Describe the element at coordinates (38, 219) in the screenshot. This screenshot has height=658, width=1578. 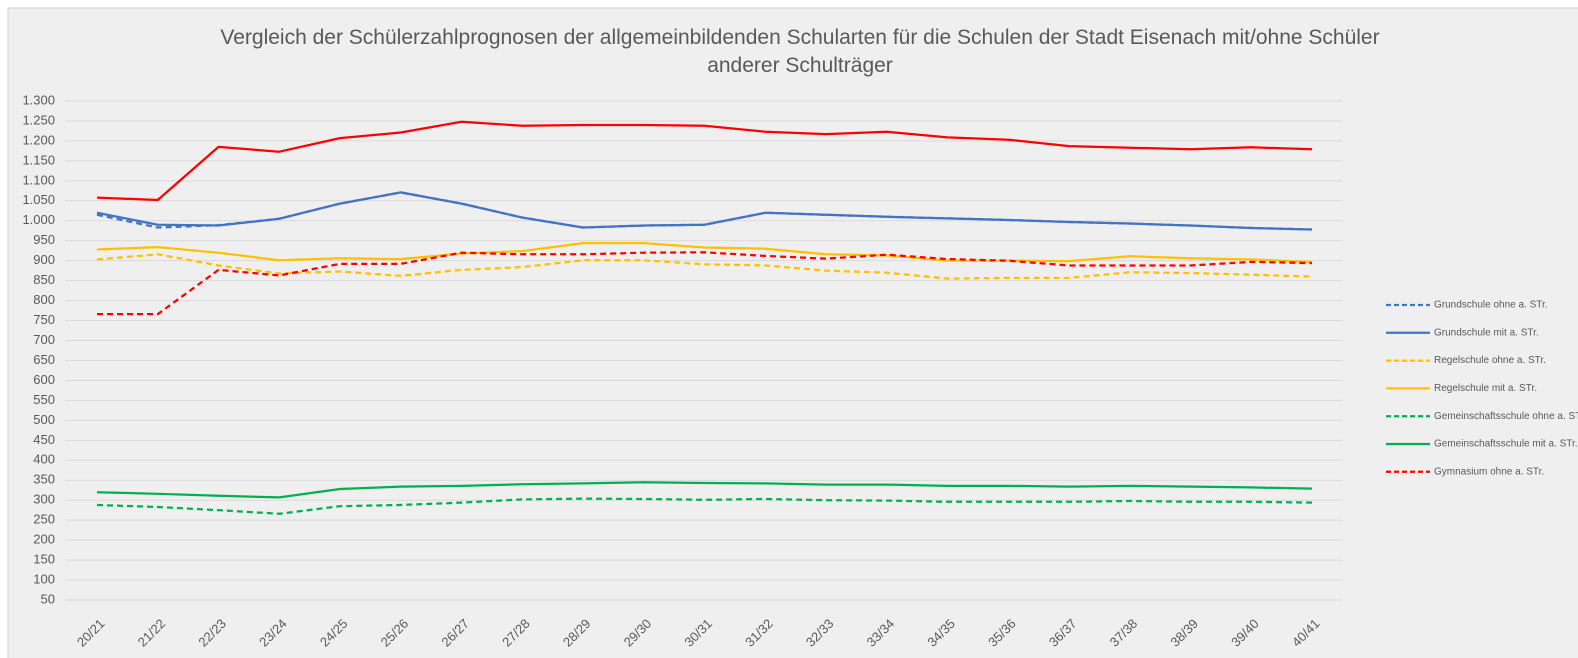
I see `y-tick-label: 1.000` at that location.